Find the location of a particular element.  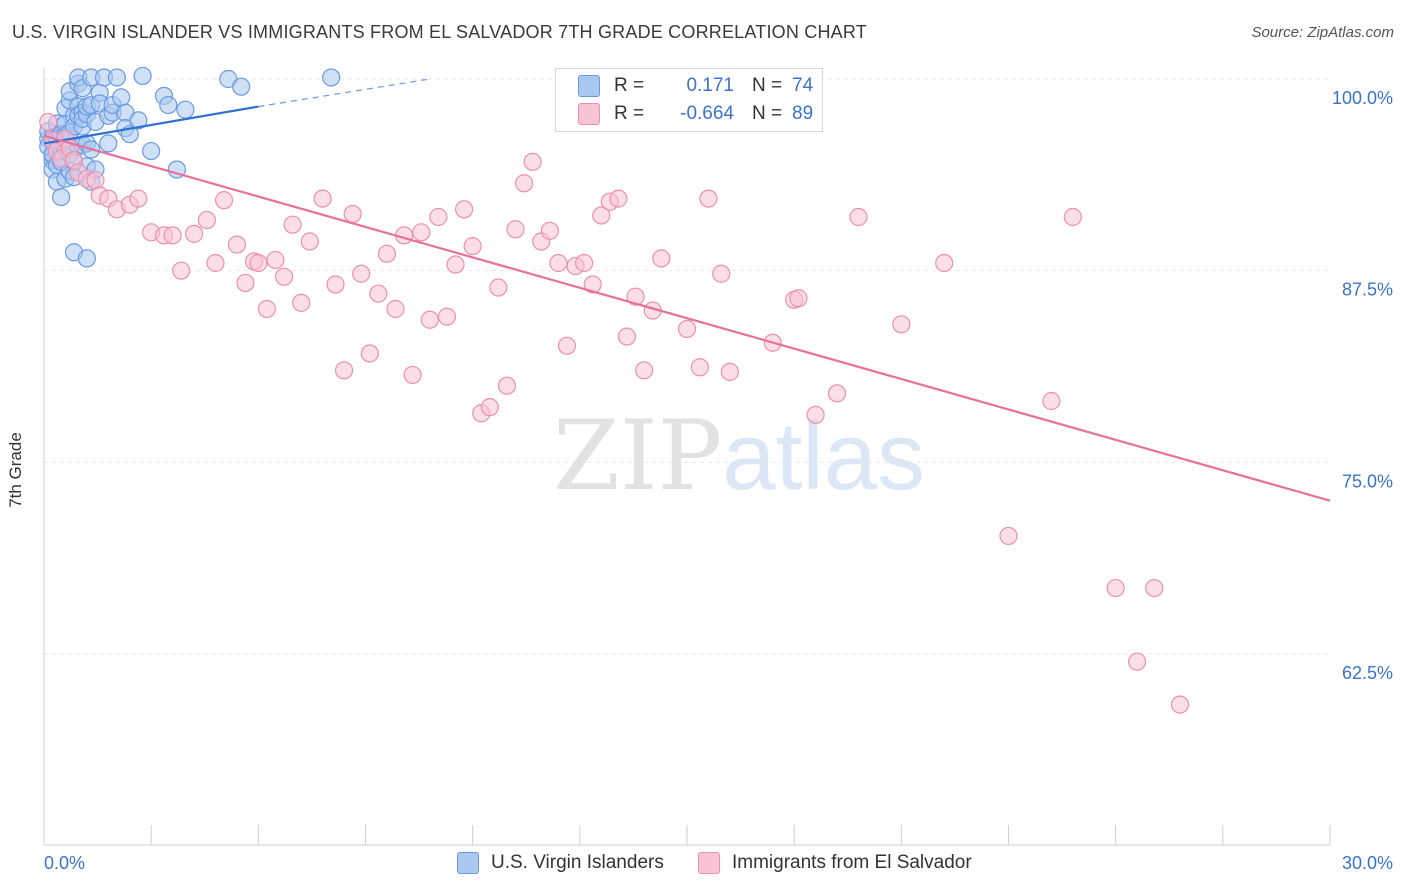

x-tick-label: 30.0% is located at coordinates (1367, 863).